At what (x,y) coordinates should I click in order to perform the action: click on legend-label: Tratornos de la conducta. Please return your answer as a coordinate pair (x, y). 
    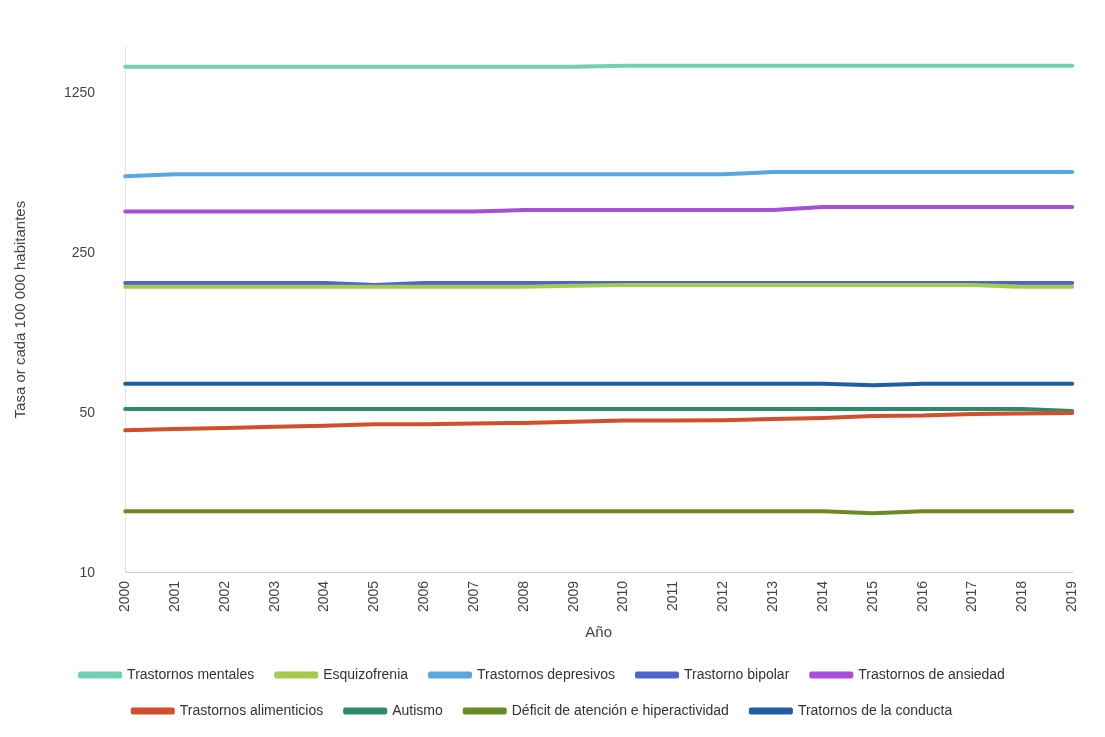
    Looking at the image, I should click on (875, 709).